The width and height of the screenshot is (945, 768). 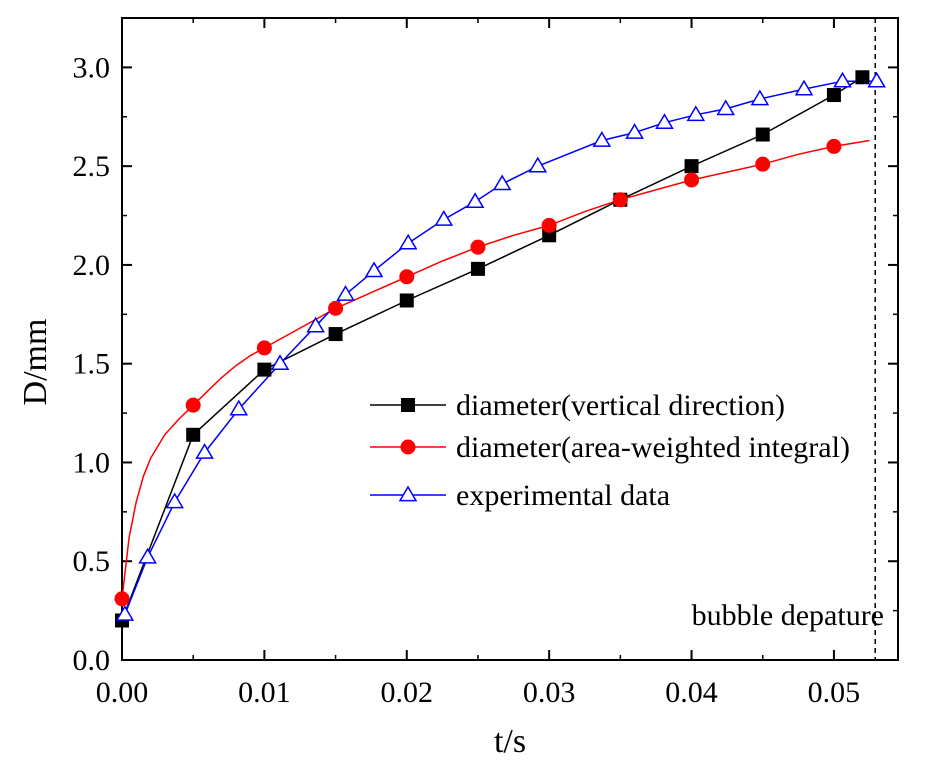 What do you see at coordinates (620, 405) in the screenshot?
I see `legend-label: diameter(vertical direction)` at bounding box center [620, 405].